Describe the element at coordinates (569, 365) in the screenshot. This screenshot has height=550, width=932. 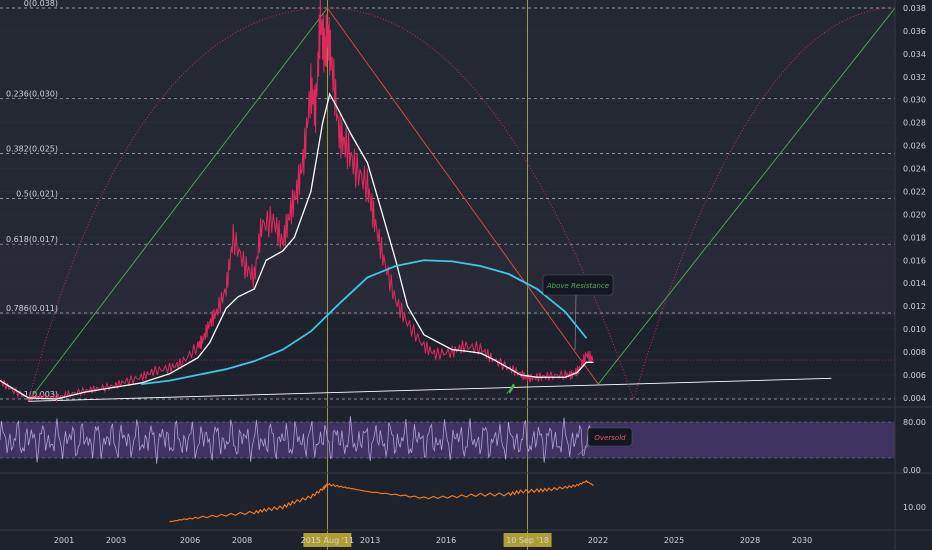
I see `annotations: Above Resistance Oversold` at that location.